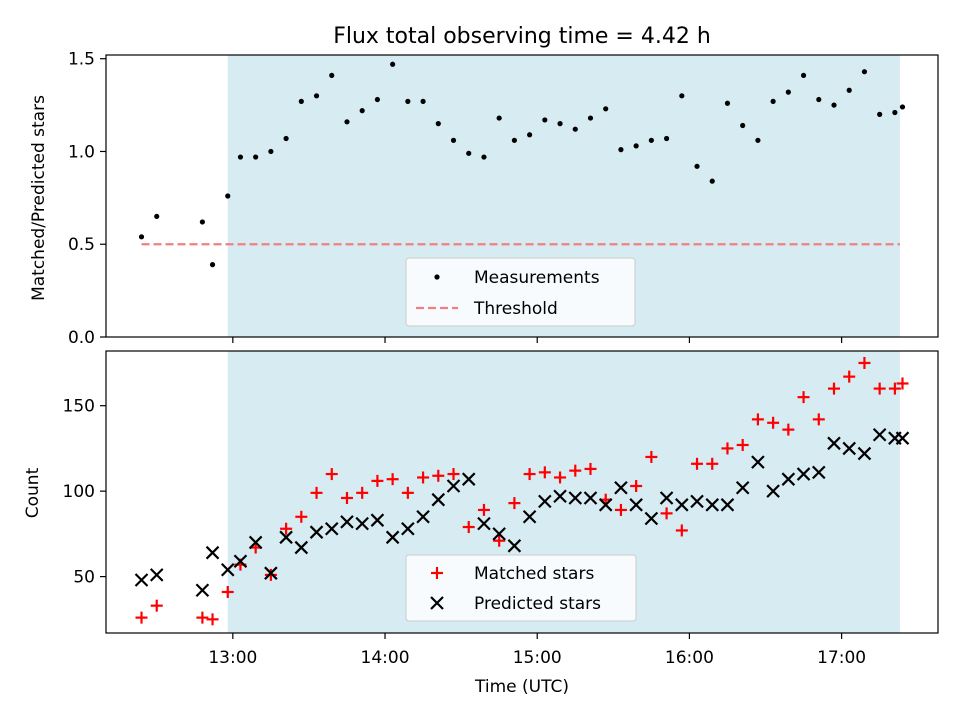 This screenshot has width=960, height=720. What do you see at coordinates (385, 658) in the screenshot?
I see `x-tick-label: 14:00` at bounding box center [385, 658].